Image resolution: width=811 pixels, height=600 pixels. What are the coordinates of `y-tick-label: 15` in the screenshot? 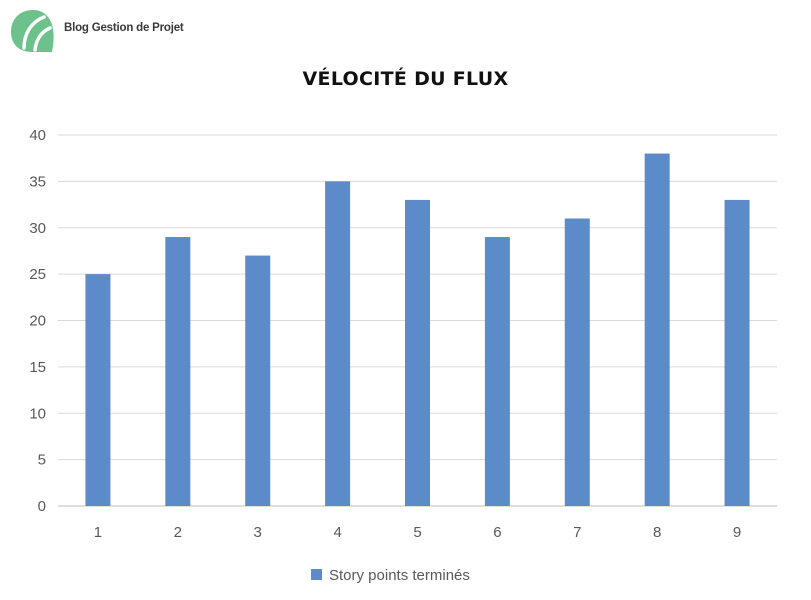 It's located at (37, 367).